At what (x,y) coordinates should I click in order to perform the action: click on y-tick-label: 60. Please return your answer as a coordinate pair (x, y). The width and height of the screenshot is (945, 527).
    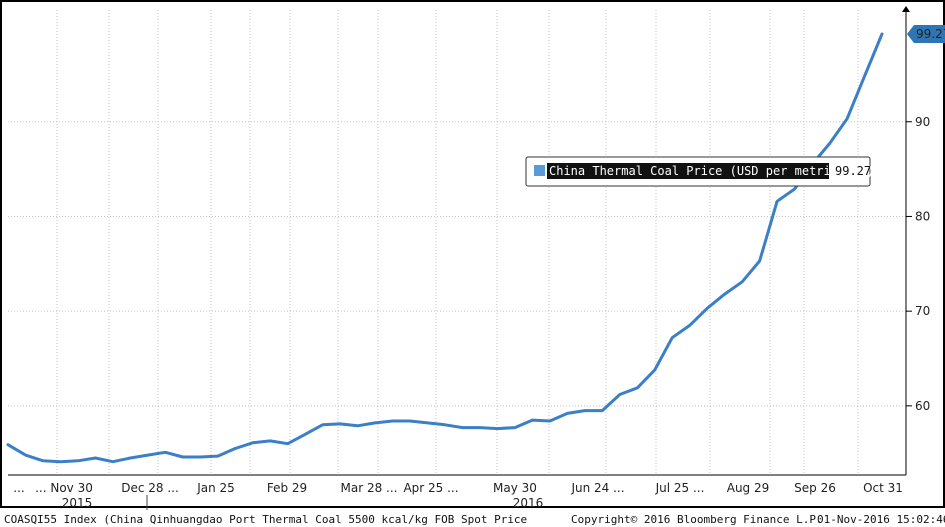
    Looking at the image, I should click on (922, 406).